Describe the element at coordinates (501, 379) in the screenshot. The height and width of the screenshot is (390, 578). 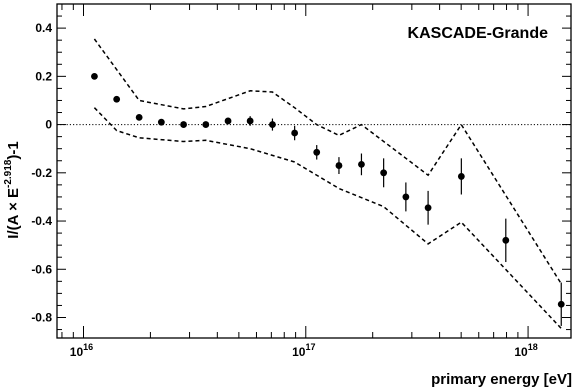
I see `x-axis-label: primary energy [eV]` at that location.